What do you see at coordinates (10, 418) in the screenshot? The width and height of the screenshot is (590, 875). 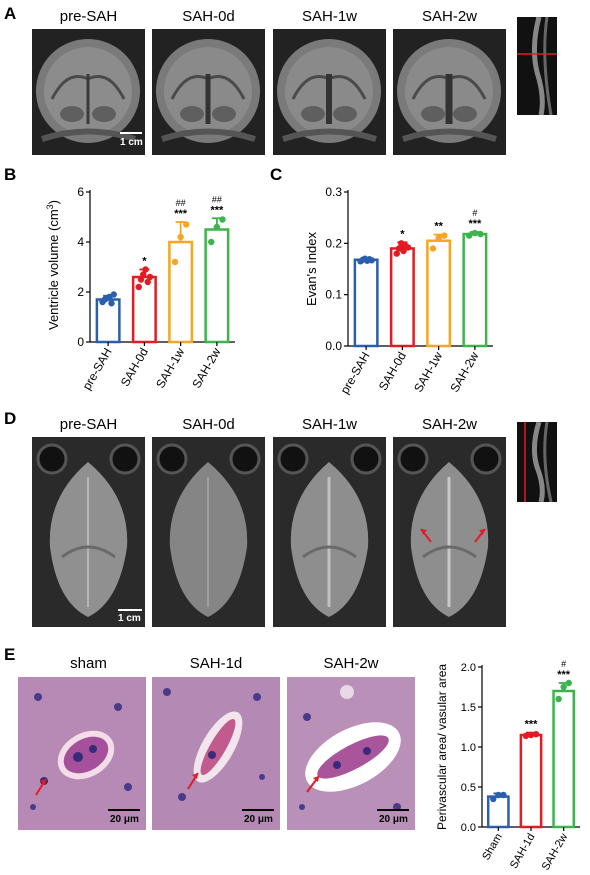 I see `panel-d-letter: D` at bounding box center [10, 418].